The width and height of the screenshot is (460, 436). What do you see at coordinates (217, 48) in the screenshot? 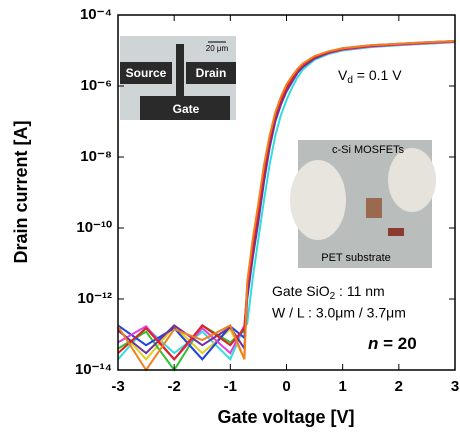
I see `scale-label: 20 μm` at bounding box center [217, 48].